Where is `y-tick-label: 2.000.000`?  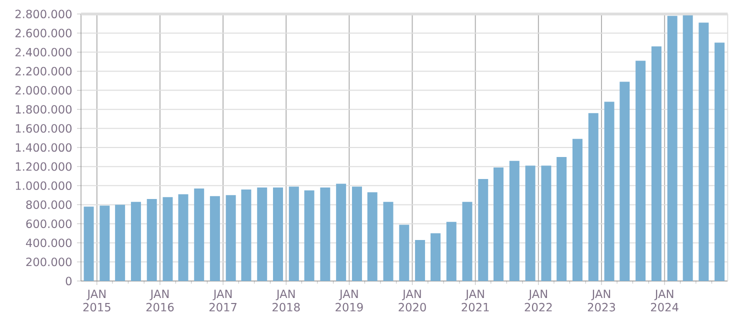
y-tick-label: 2.000.000 is located at coordinates (43, 90).